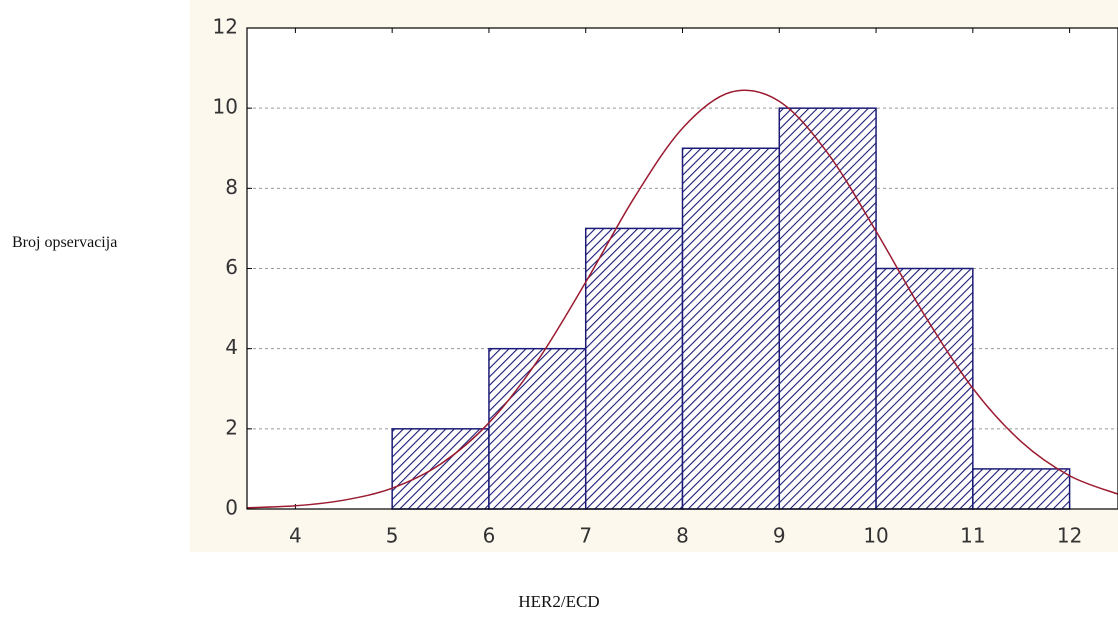 The height and width of the screenshot is (626, 1118). What do you see at coordinates (65, 242) in the screenshot?
I see `y-axis-label: Broj opservacija` at bounding box center [65, 242].